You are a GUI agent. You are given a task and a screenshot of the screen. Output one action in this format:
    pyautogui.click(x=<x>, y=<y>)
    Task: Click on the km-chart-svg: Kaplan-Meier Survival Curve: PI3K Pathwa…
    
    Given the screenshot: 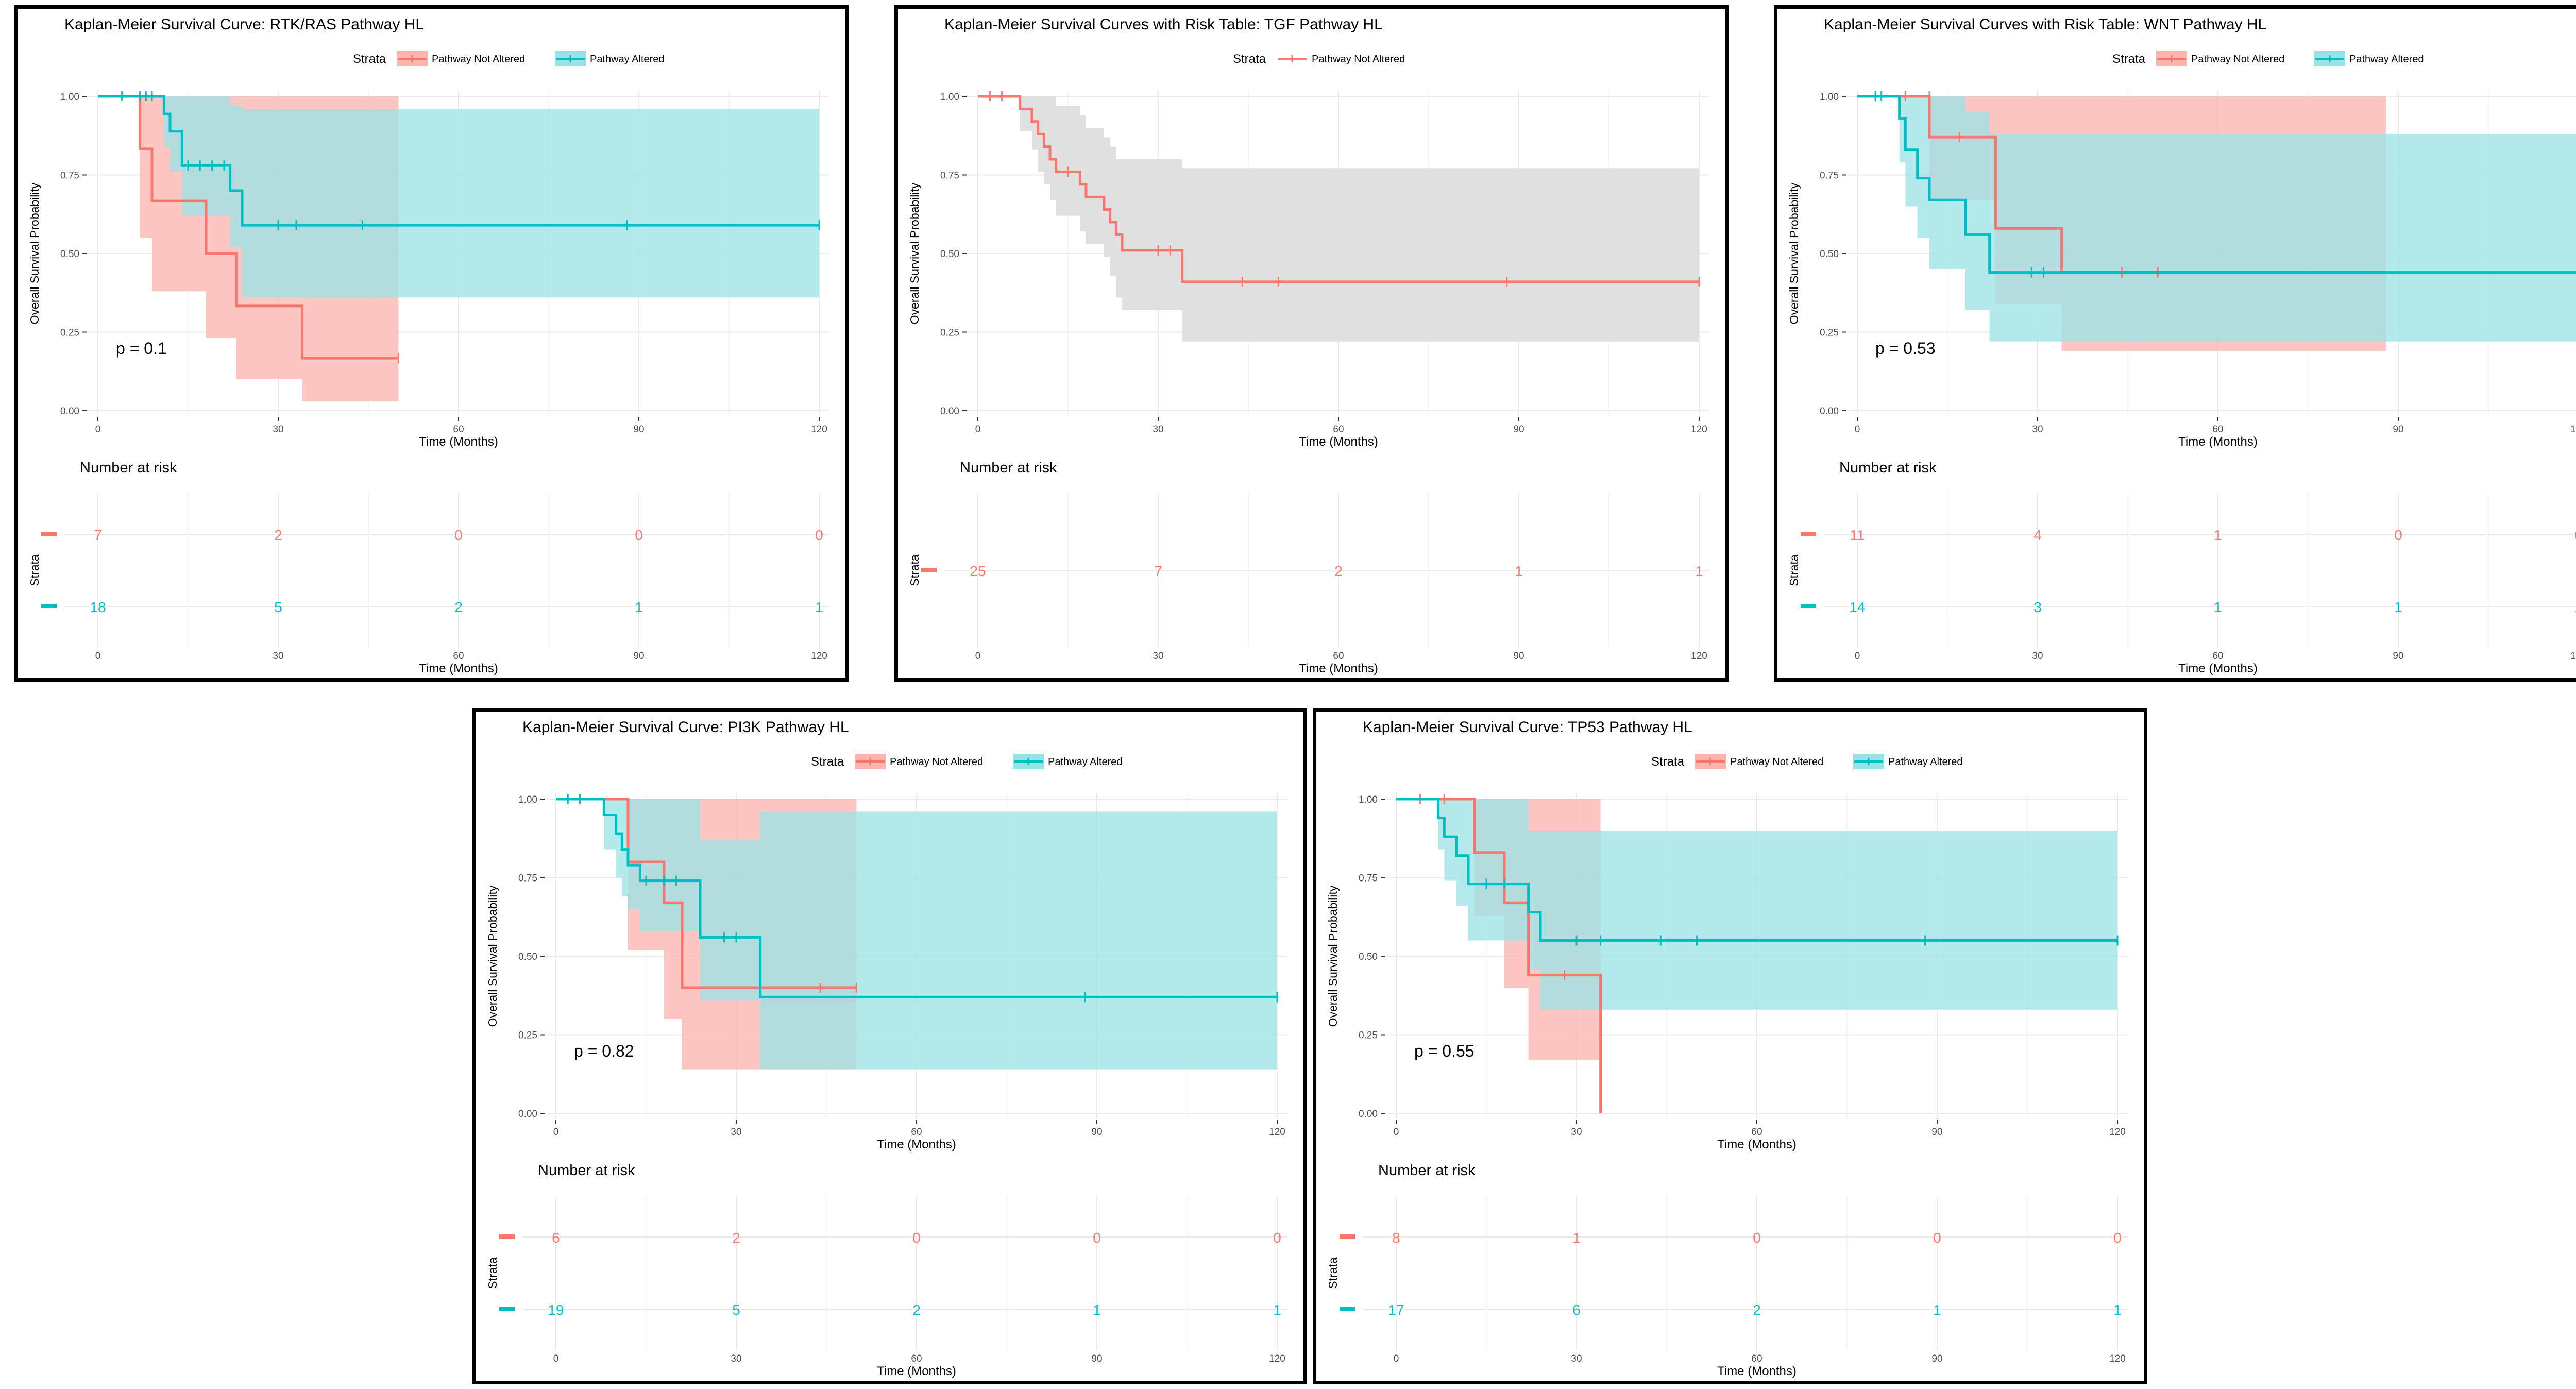 What is the action you would take?
    pyautogui.click(x=886, y=1048)
    